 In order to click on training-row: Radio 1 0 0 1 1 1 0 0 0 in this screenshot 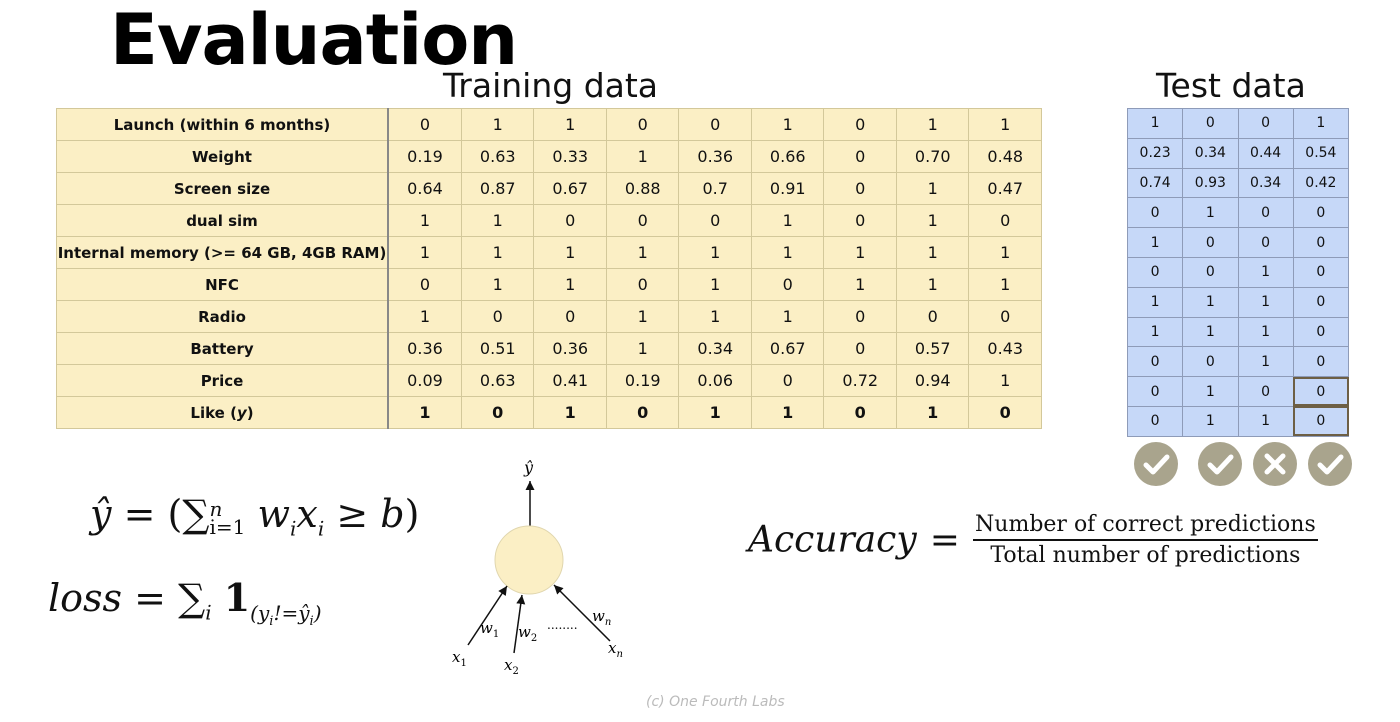, I will do `click(549, 316)`.